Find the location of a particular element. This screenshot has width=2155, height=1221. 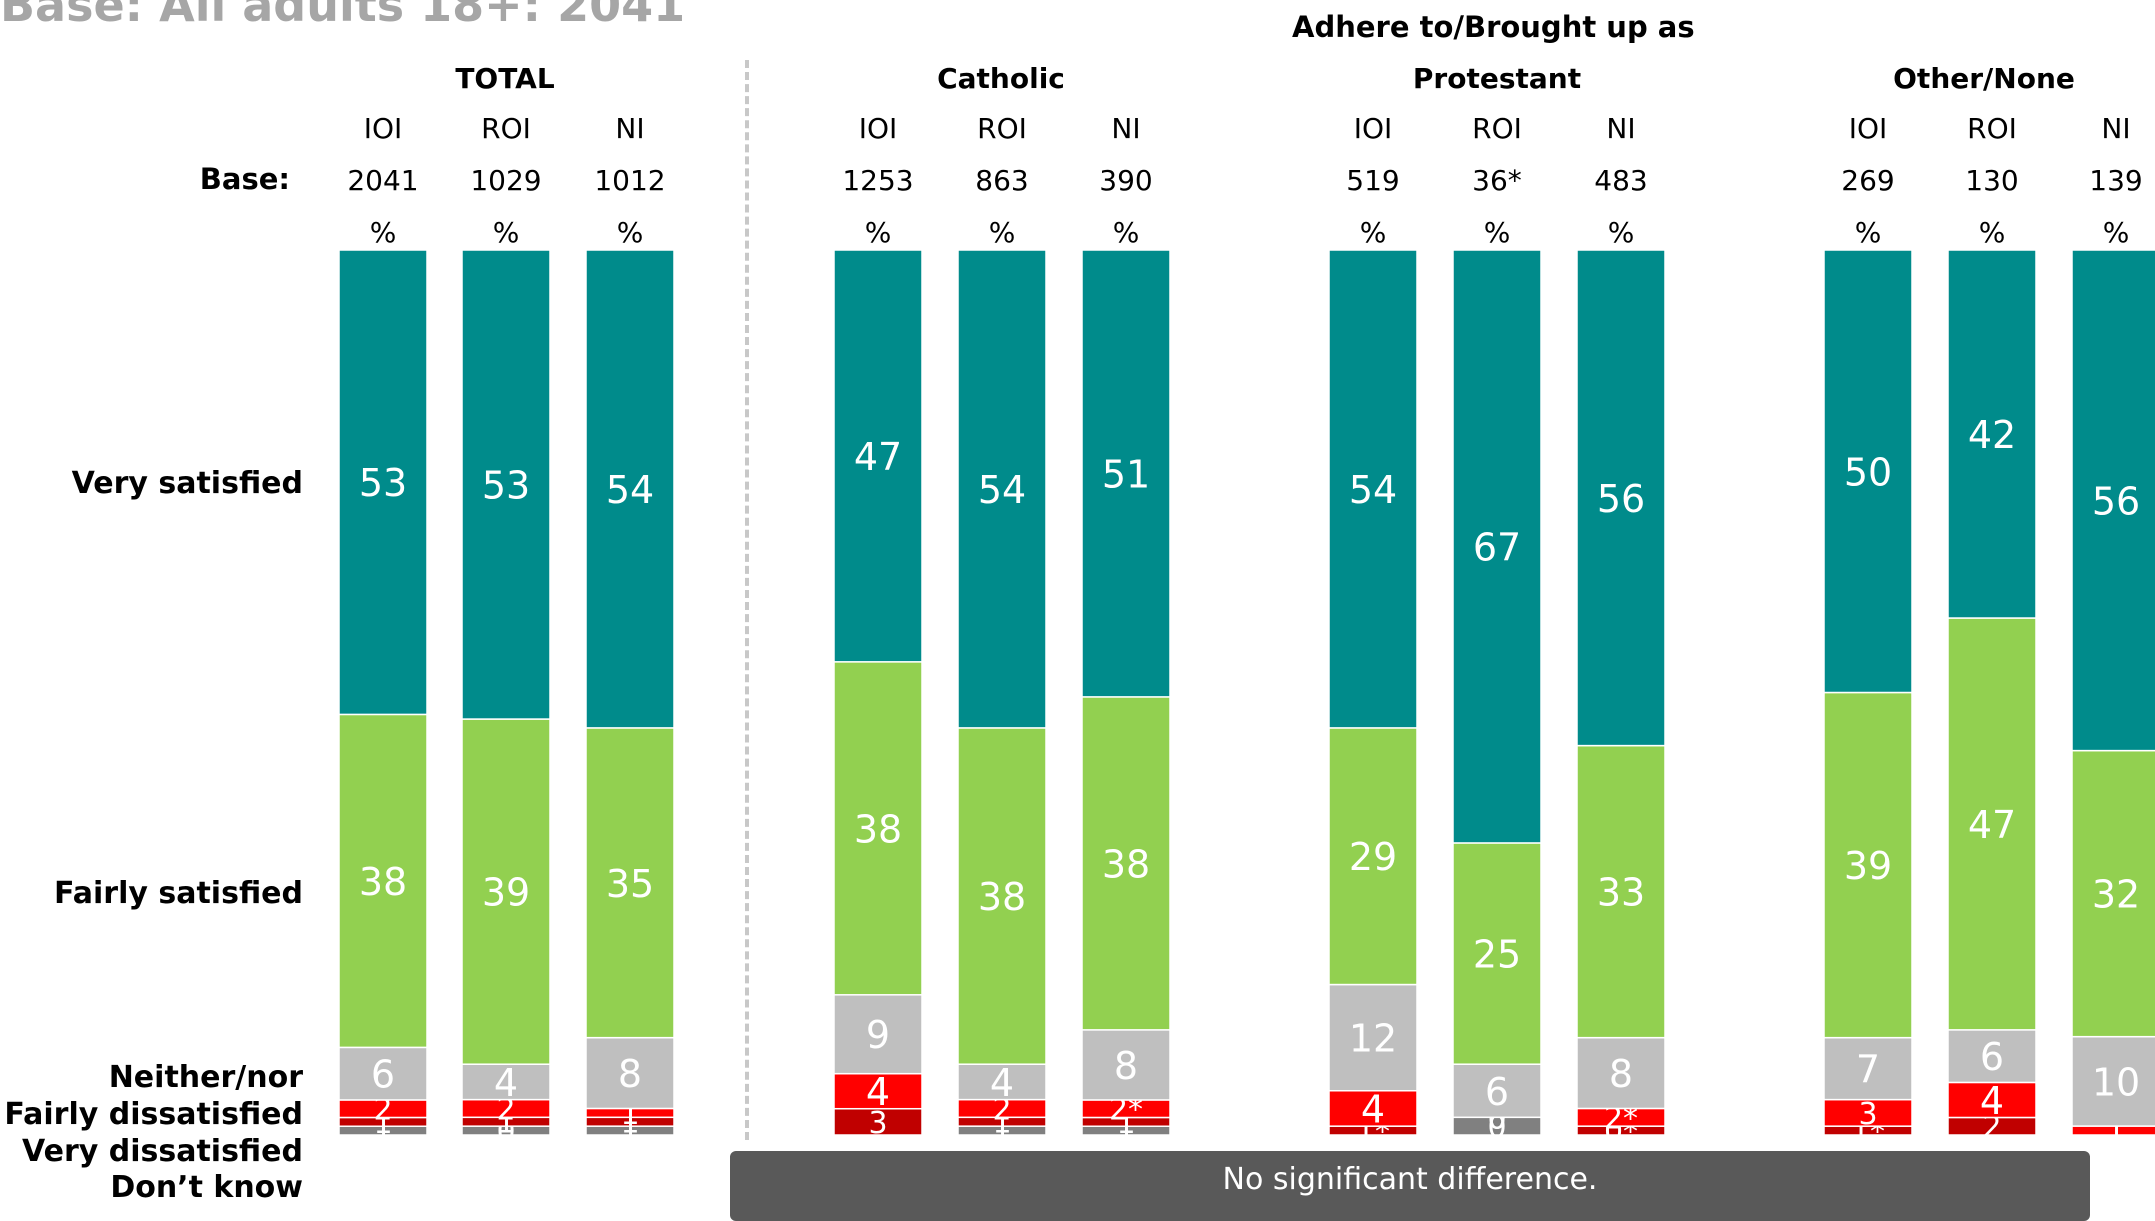

bar-segment-total-ioi-very-satisfied is located at coordinates (383, 482).